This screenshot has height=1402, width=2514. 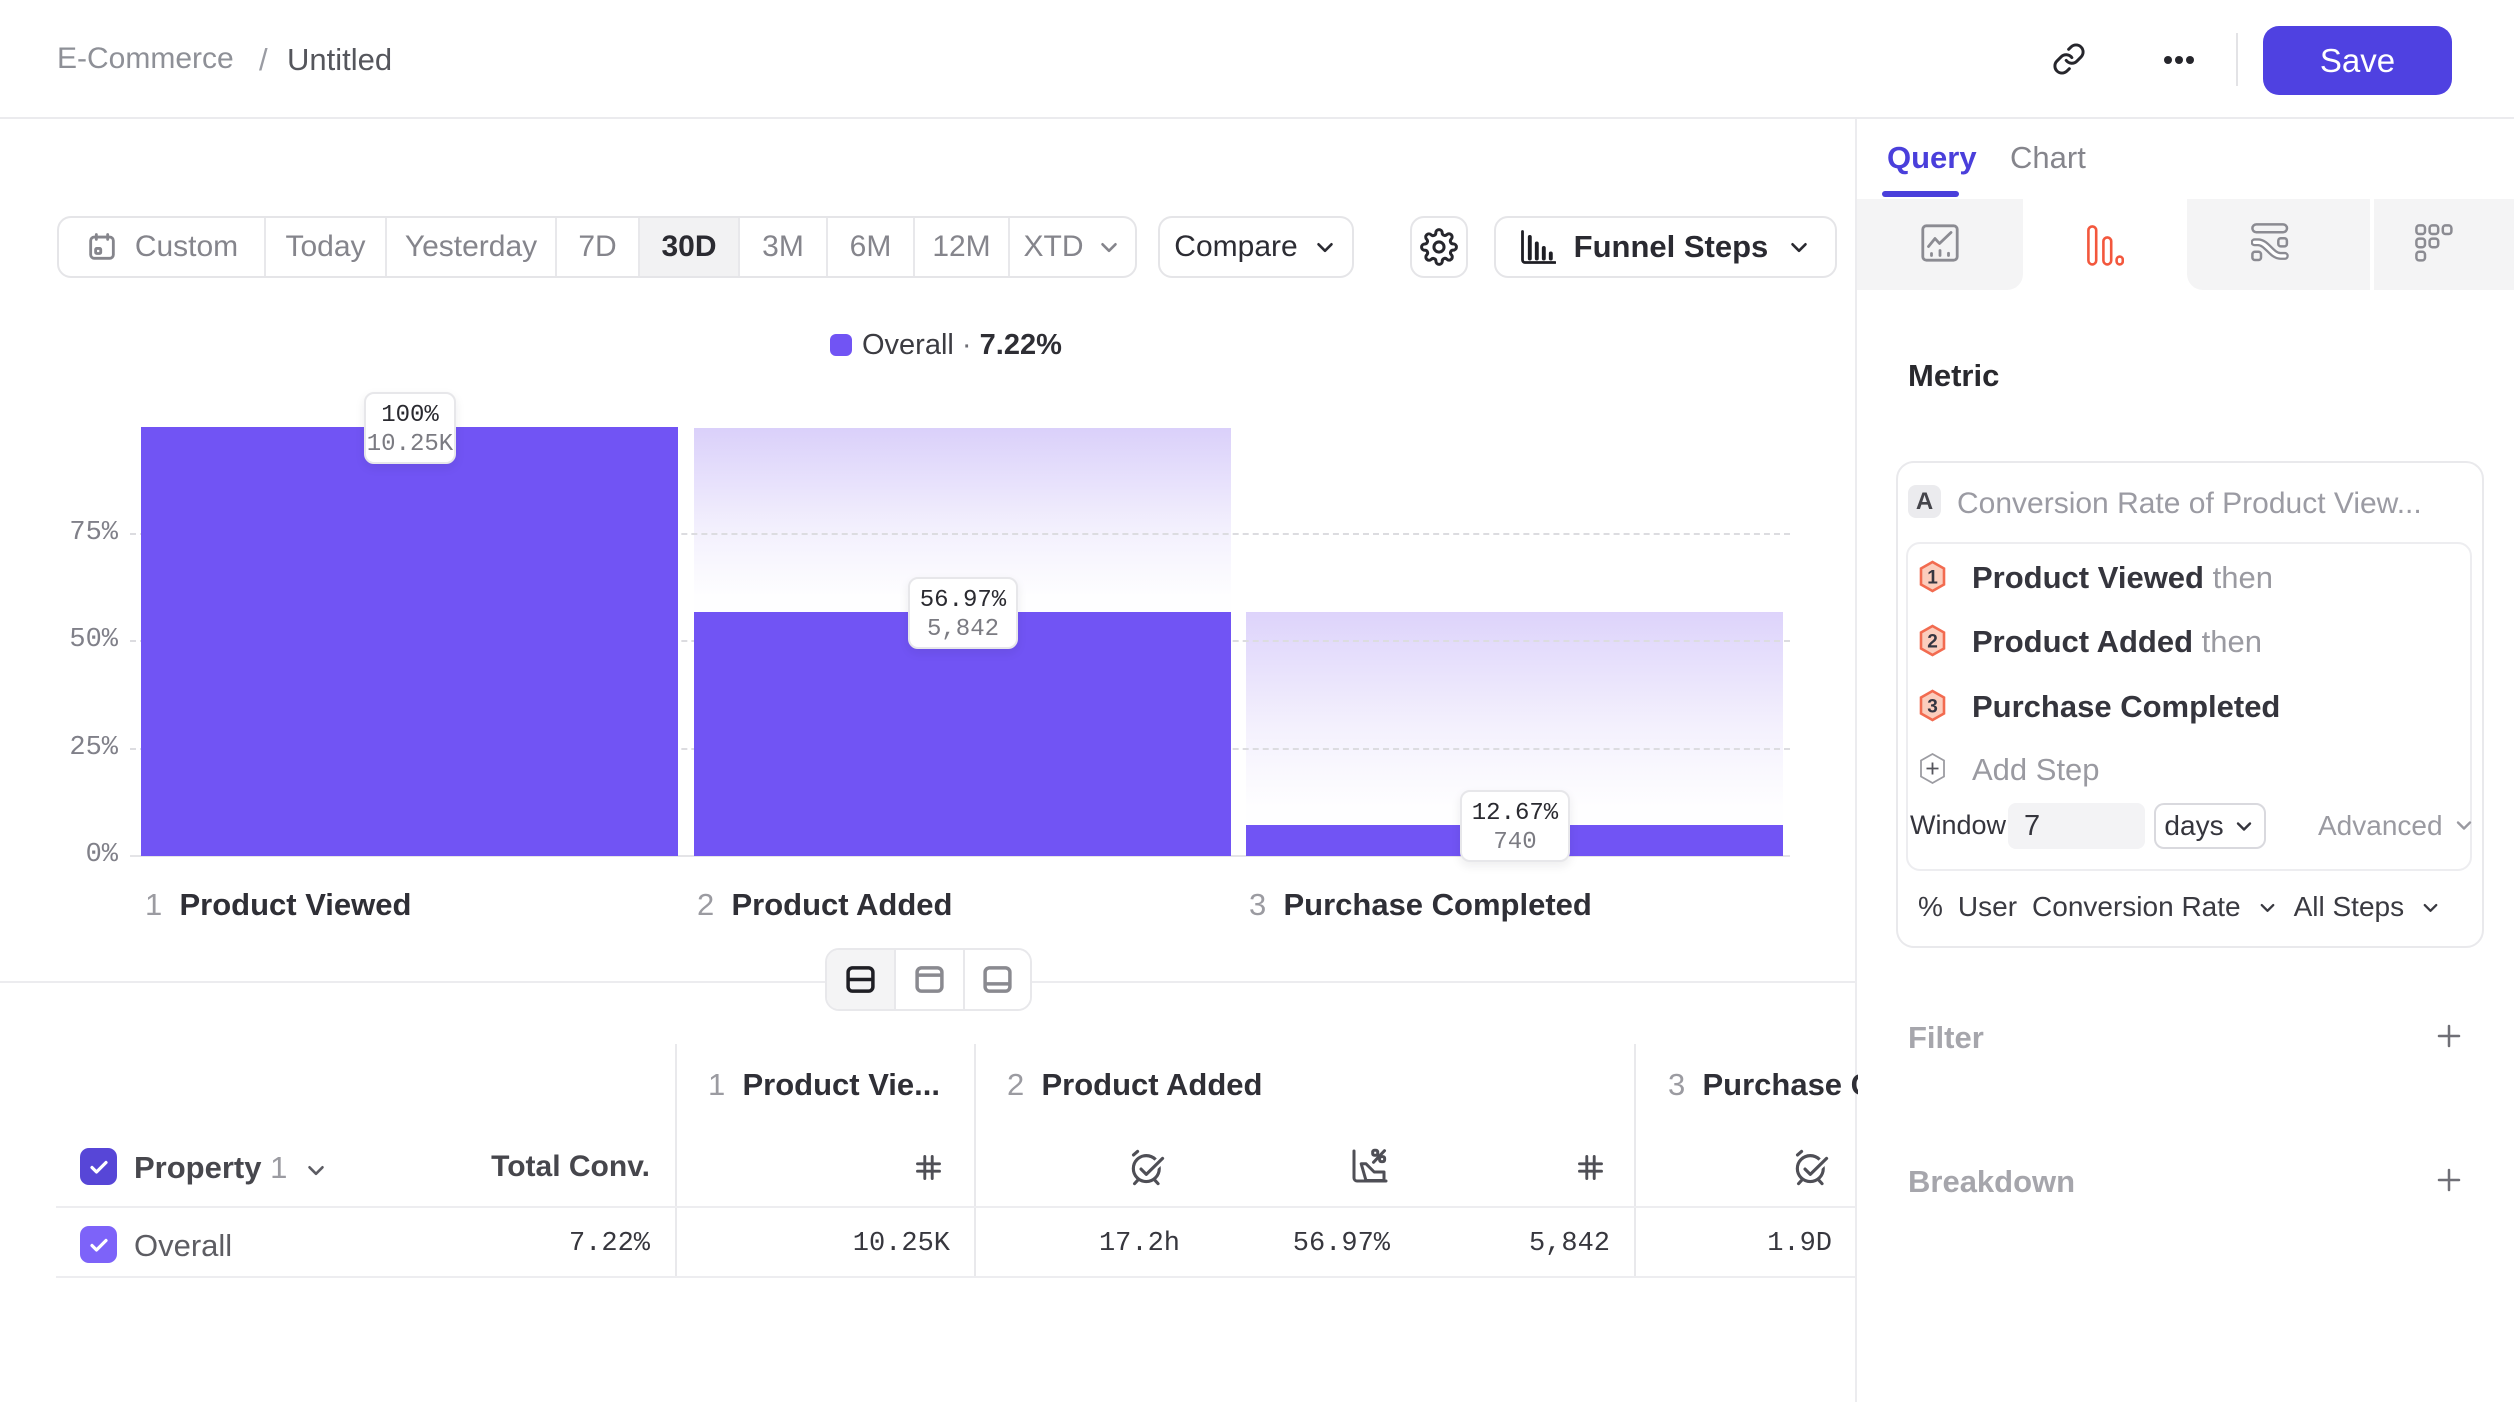 I want to click on svg-text: 2, so click(x=1932, y=642).